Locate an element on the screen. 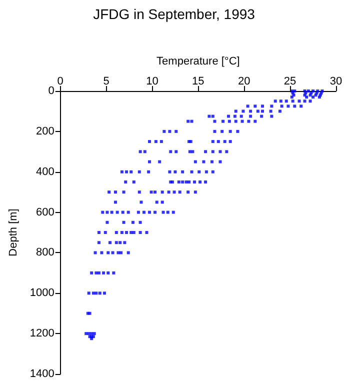 The image size is (348, 384). x-tick-label: 30 is located at coordinates (336, 82).